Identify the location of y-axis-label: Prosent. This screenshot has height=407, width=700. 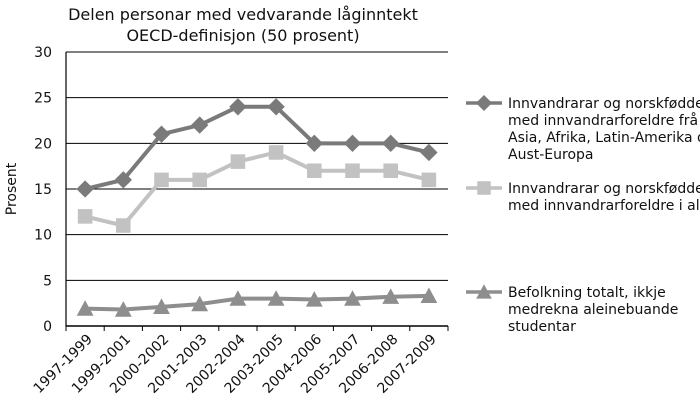
(12, 188).